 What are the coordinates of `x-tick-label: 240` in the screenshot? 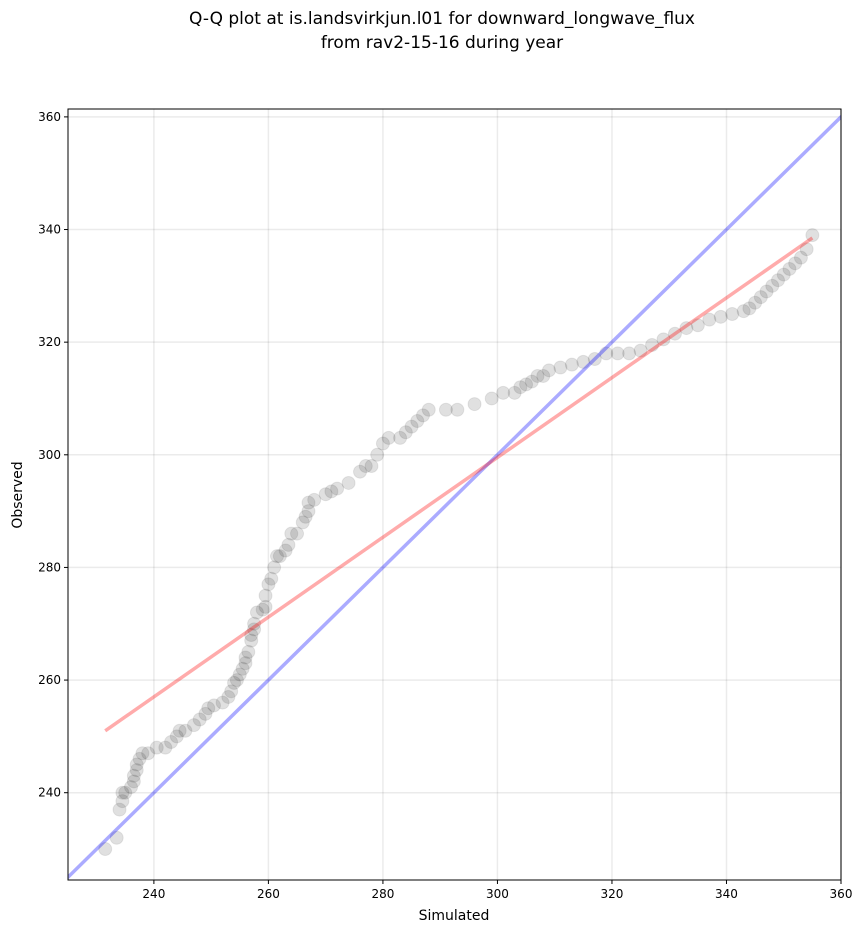 It's located at (153, 894).